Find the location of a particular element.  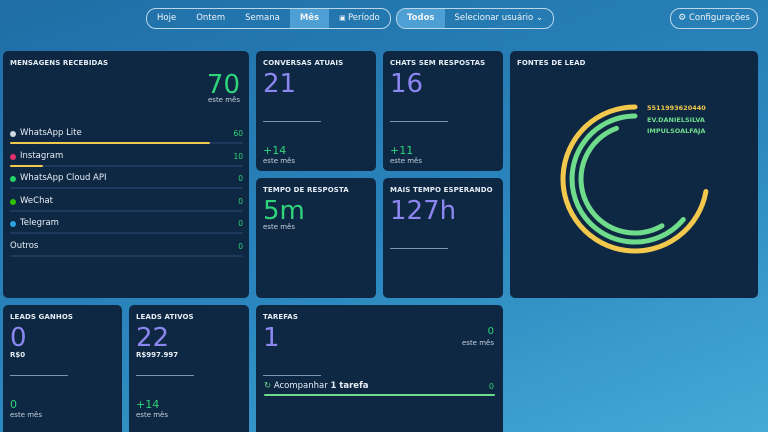

message-row: WhatsApp Cloud API 0 is located at coordinates (126, 181).